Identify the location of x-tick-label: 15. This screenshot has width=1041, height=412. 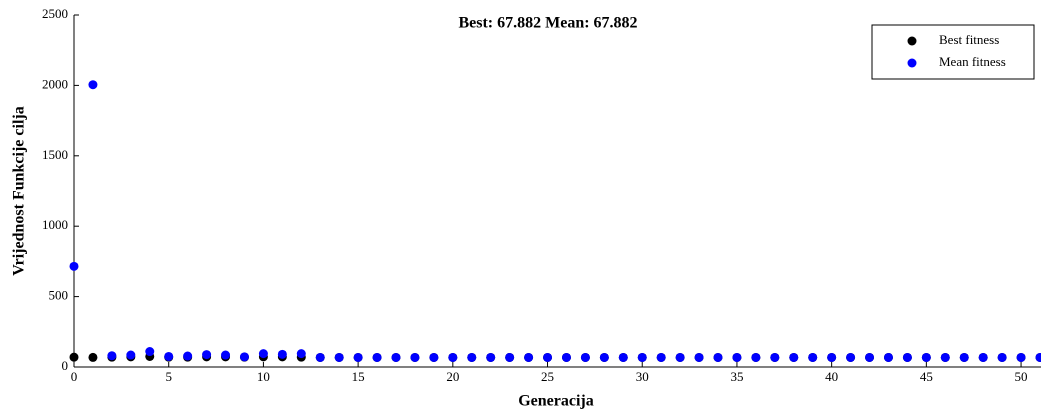
(358, 376).